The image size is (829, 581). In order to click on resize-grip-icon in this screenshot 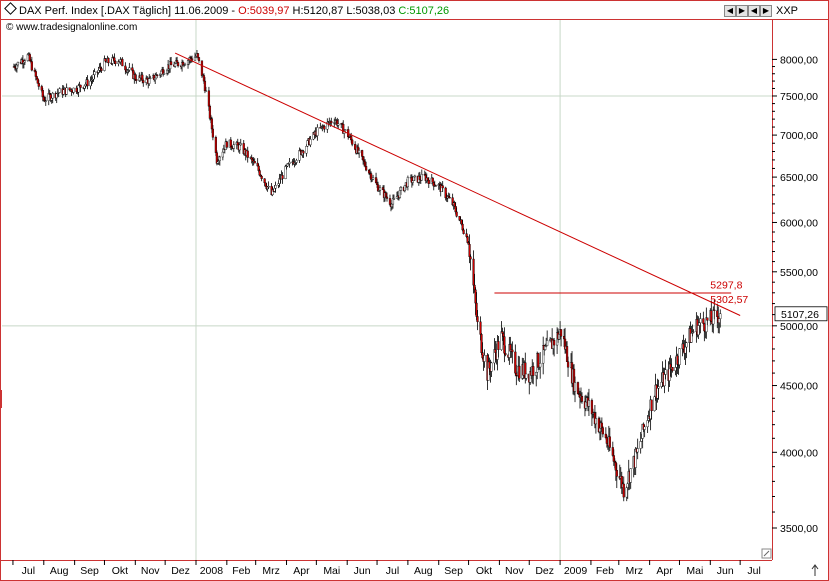, I will do `click(766, 553)`.